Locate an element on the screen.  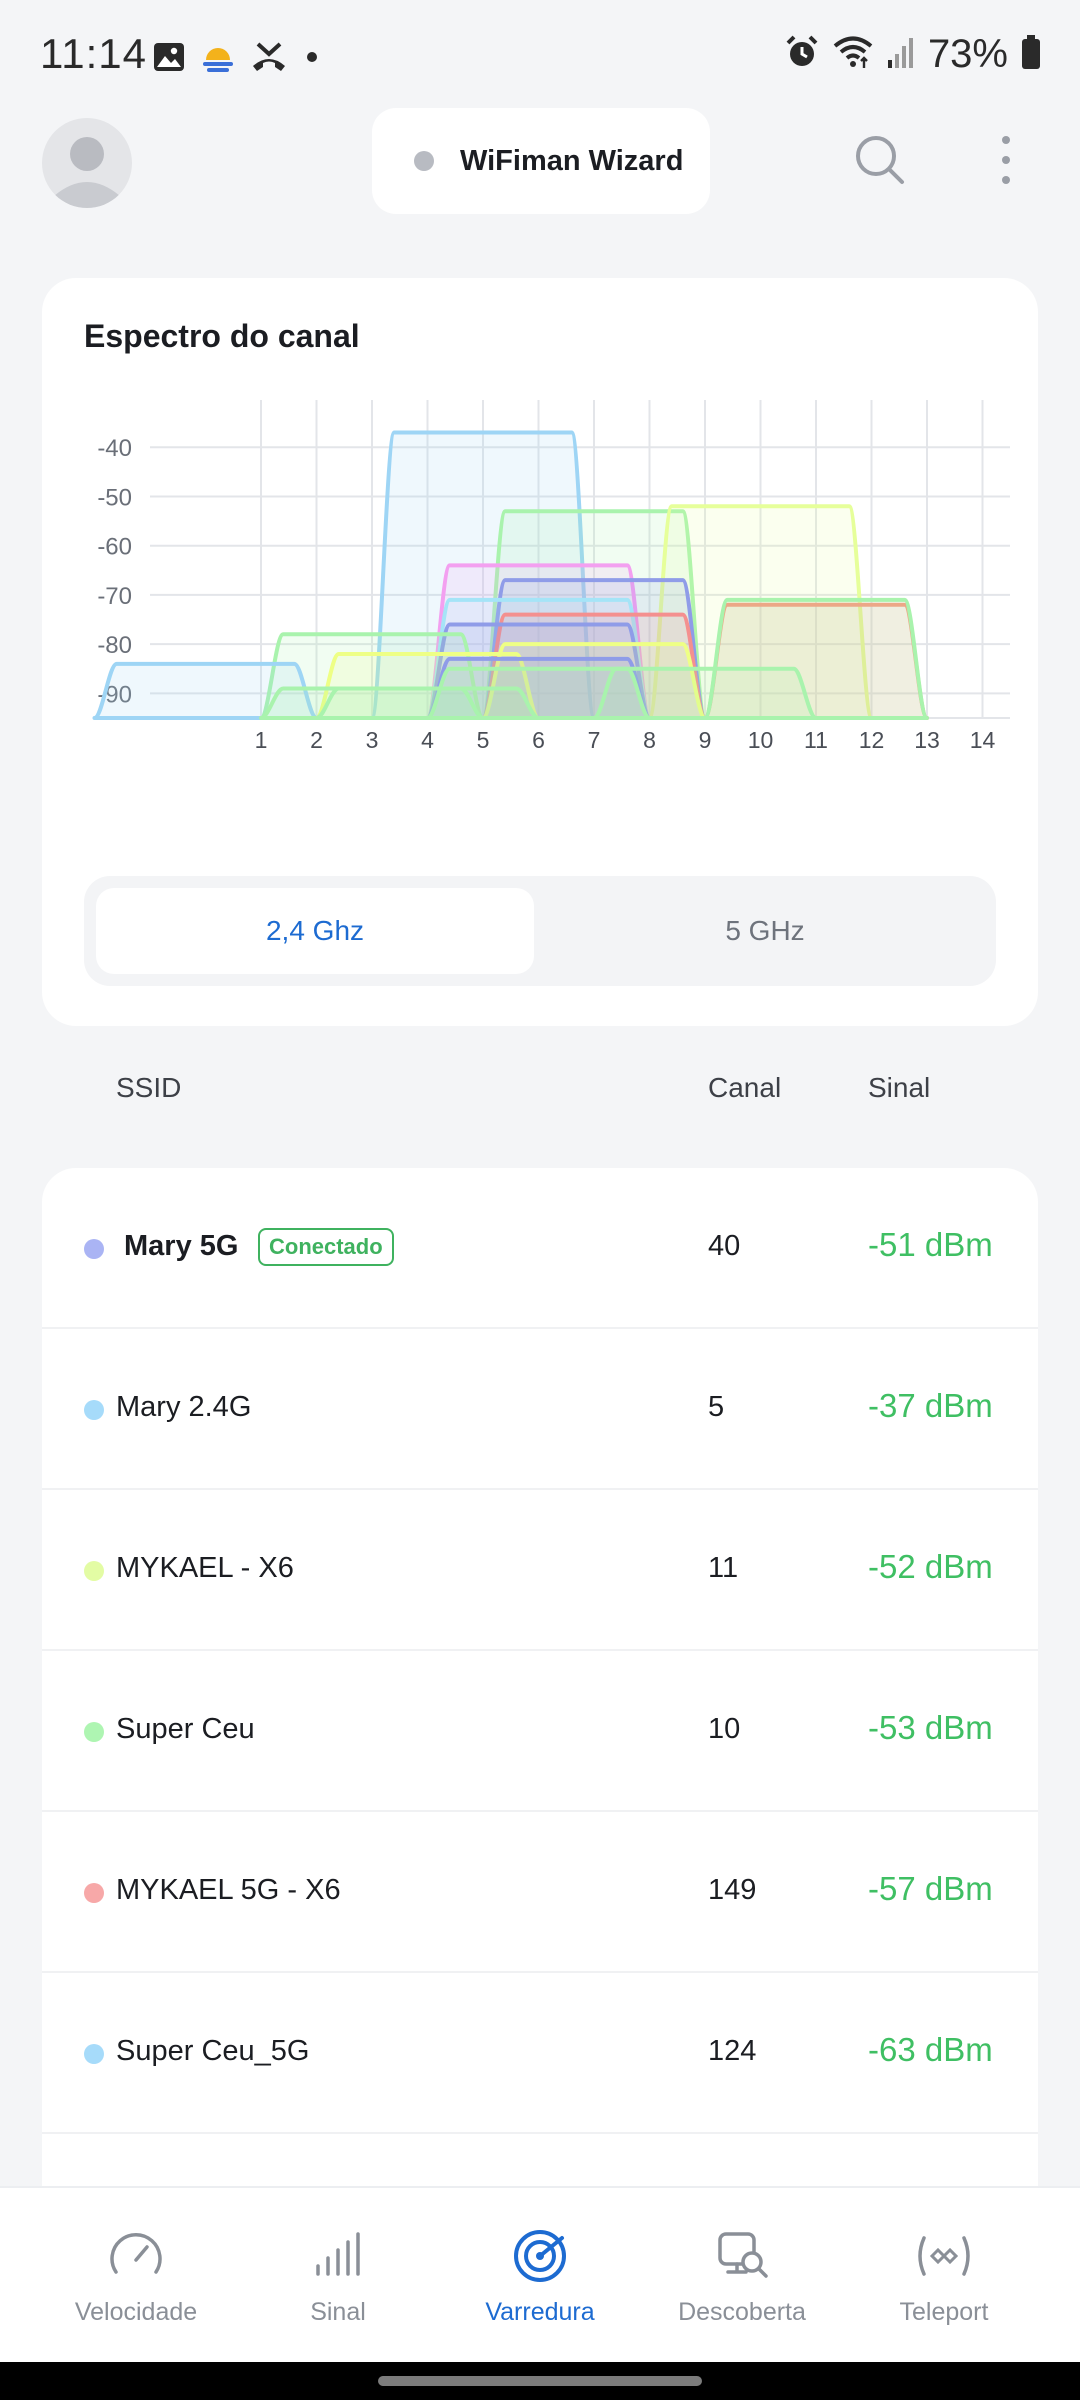
system-navigation-bar is located at coordinates (540, 2381).